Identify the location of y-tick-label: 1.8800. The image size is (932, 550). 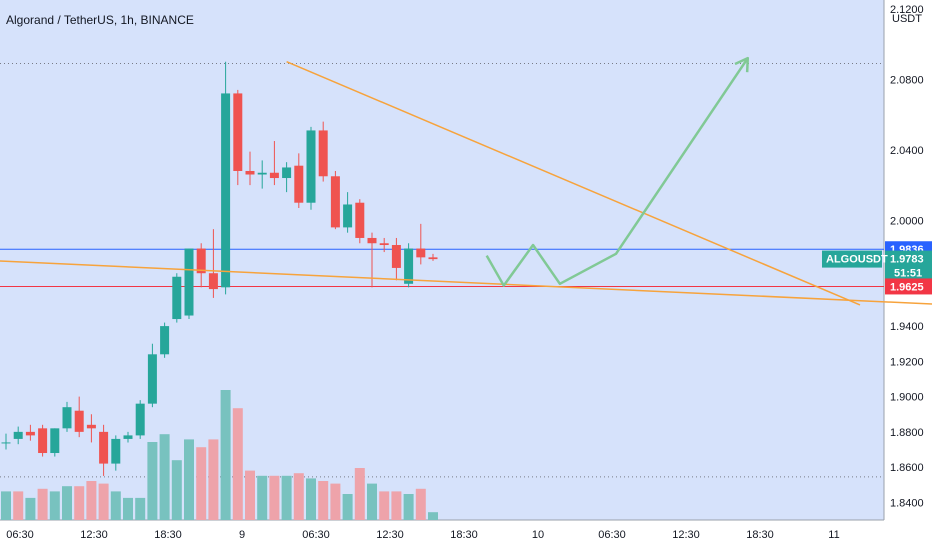
(907, 433).